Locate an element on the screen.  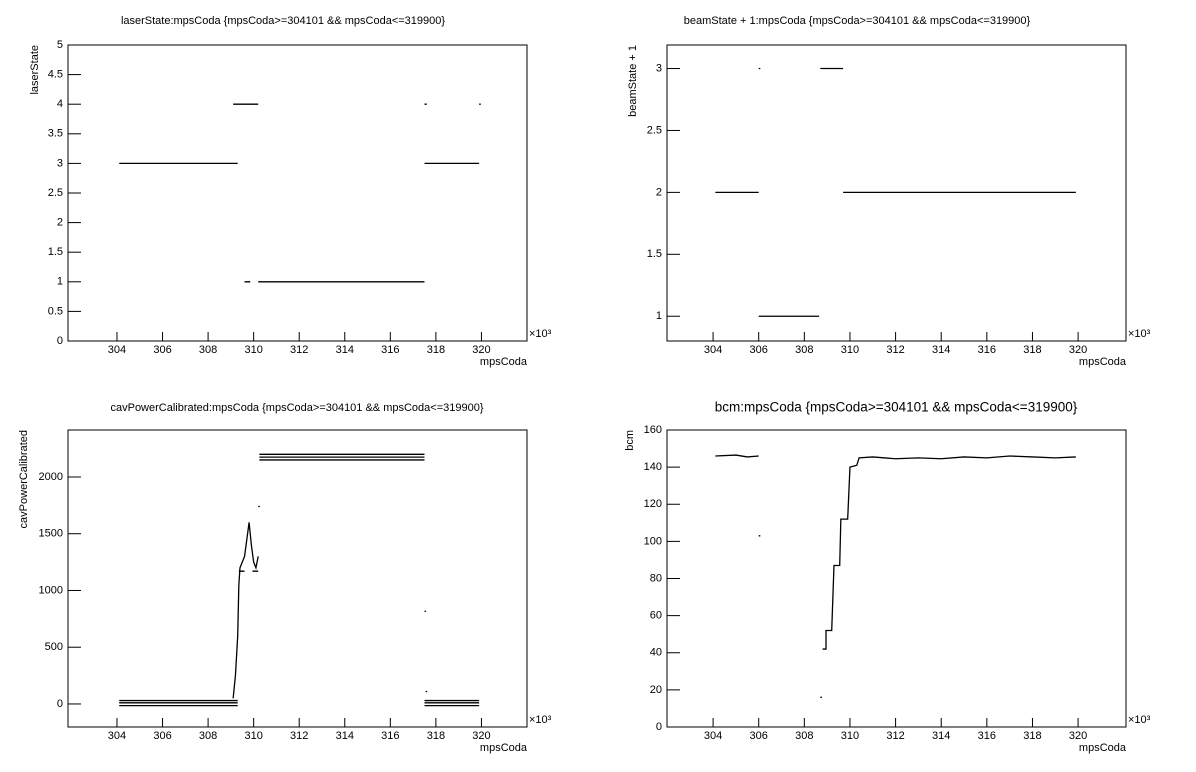
y-axis-label: bcm is located at coordinates (630, 440).